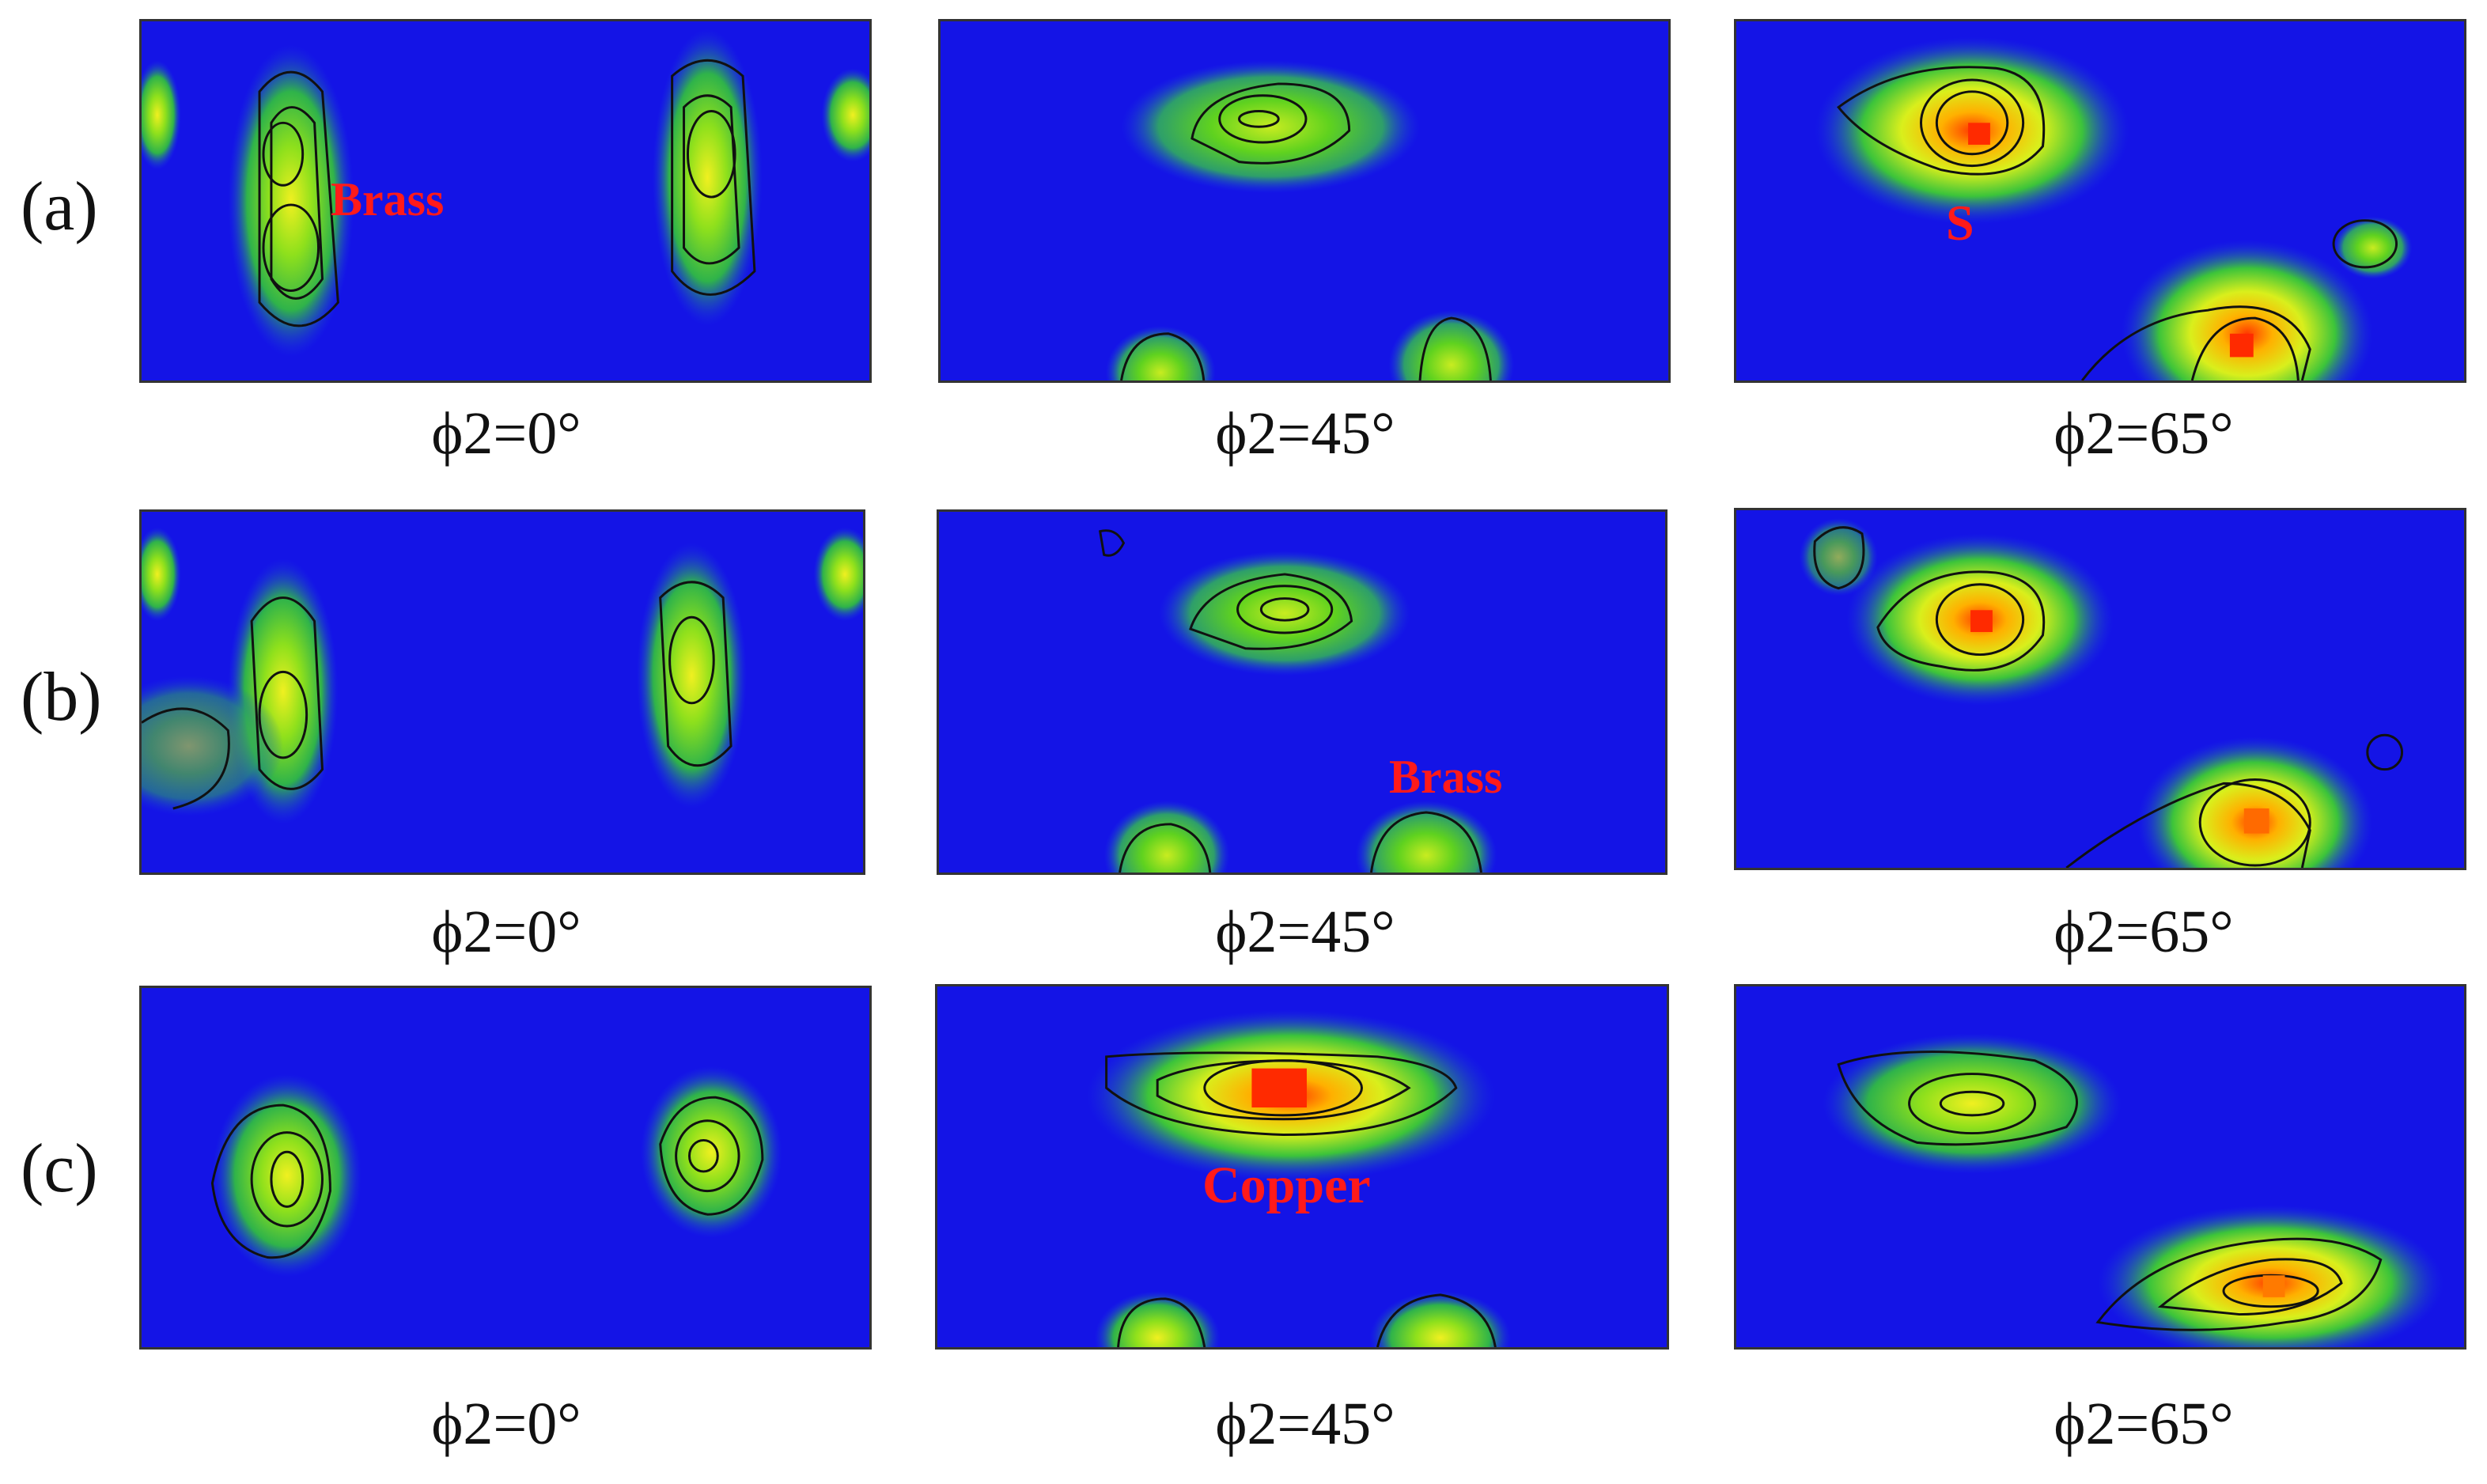 The width and height of the screenshot is (2487, 1484). Describe the element at coordinates (1305, 932) in the screenshot. I see `caption-b-phi2-45: ϕ2=45°` at that location.